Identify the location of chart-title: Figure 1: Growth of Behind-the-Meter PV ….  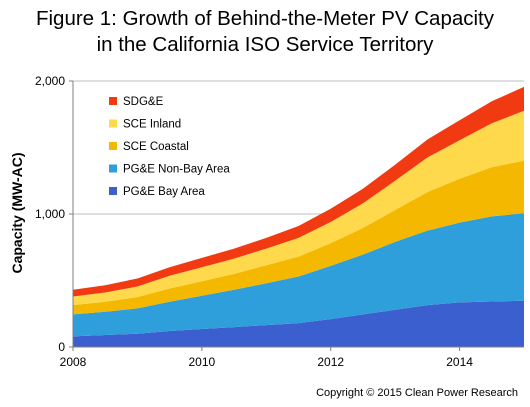
(265, 32).